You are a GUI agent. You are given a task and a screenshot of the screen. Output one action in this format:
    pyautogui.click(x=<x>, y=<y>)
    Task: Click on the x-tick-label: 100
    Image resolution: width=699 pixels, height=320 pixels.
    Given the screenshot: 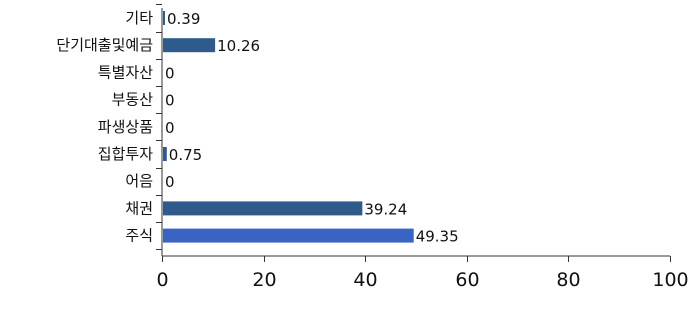 What is the action you would take?
    pyautogui.click(x=670, y=280)
    